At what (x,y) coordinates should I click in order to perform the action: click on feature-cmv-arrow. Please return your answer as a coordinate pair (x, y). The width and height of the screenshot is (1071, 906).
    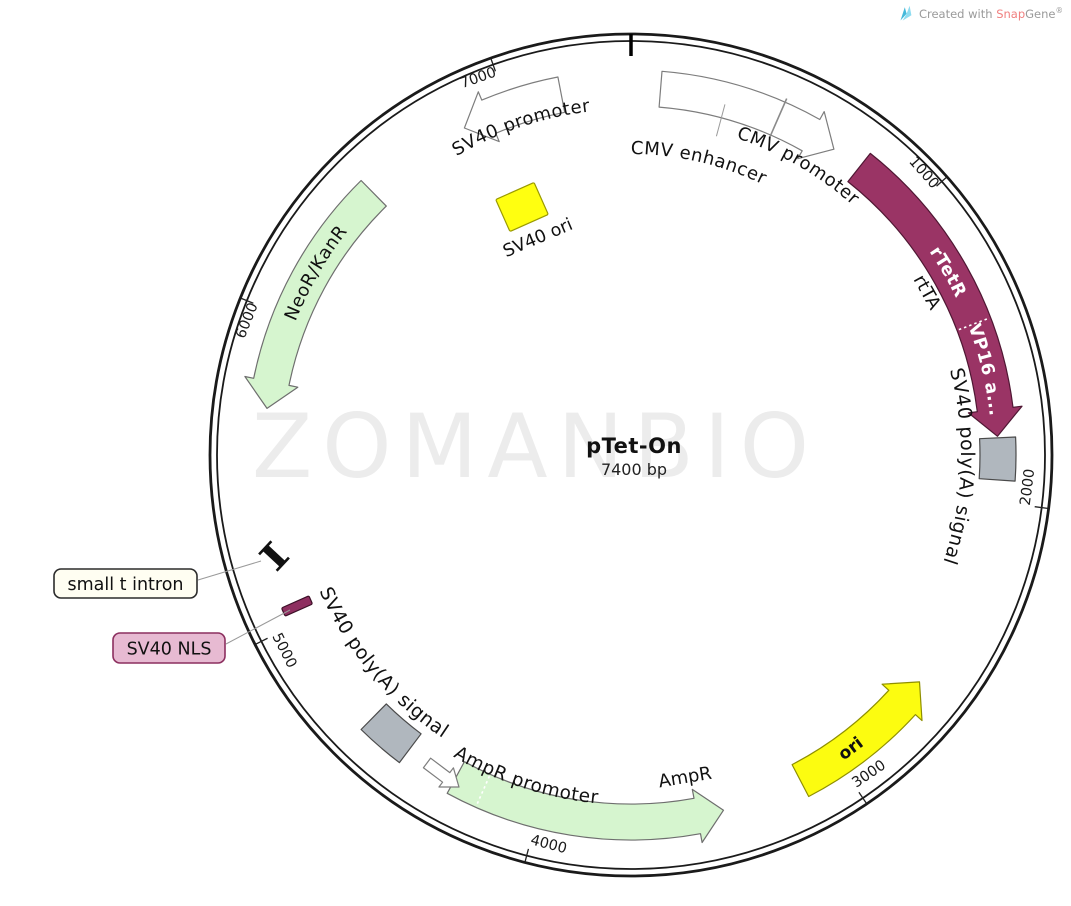
    Looking at the image, I should click on (746, 115).